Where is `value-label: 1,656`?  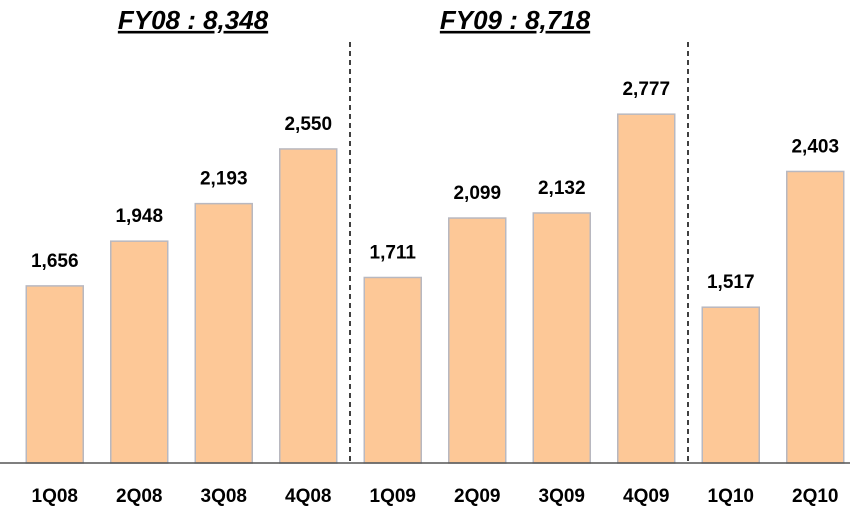
value-label: 1,656 is located at coordinates (55, 261).